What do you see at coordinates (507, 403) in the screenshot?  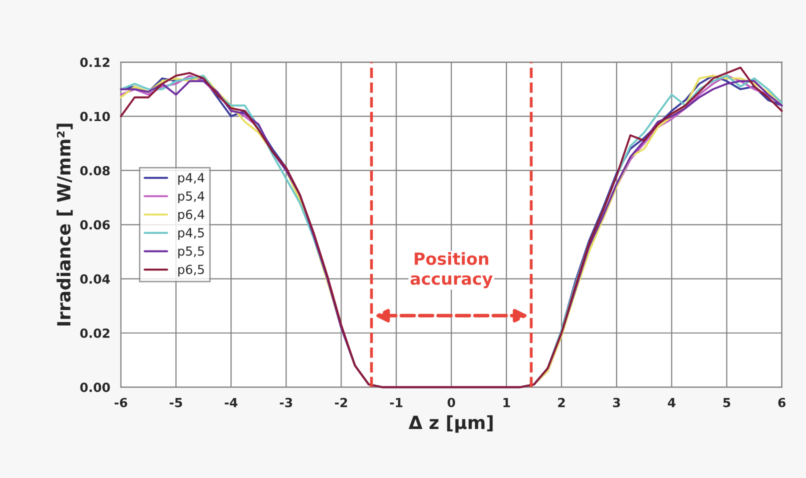 I see `x-tick-label: 1` at bounding box center [507, 403].